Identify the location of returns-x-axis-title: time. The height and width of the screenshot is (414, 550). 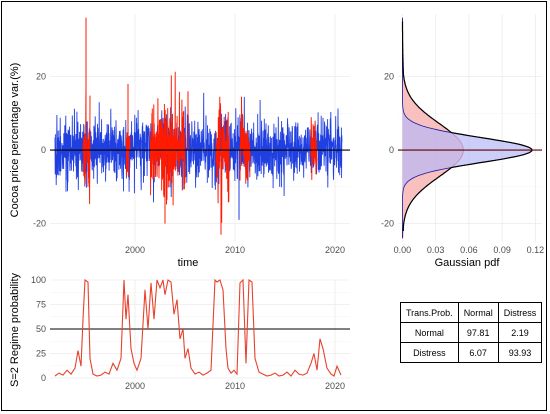
(188, 263).